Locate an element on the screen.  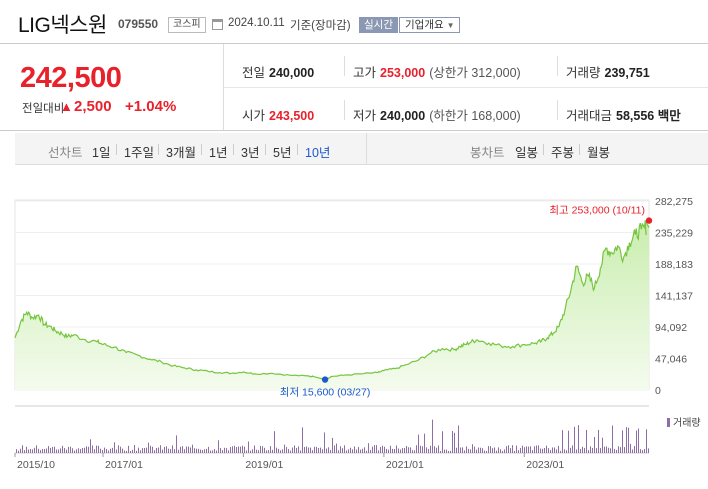
y-tick-label: 188,183 is located at coordinates (674, 265).